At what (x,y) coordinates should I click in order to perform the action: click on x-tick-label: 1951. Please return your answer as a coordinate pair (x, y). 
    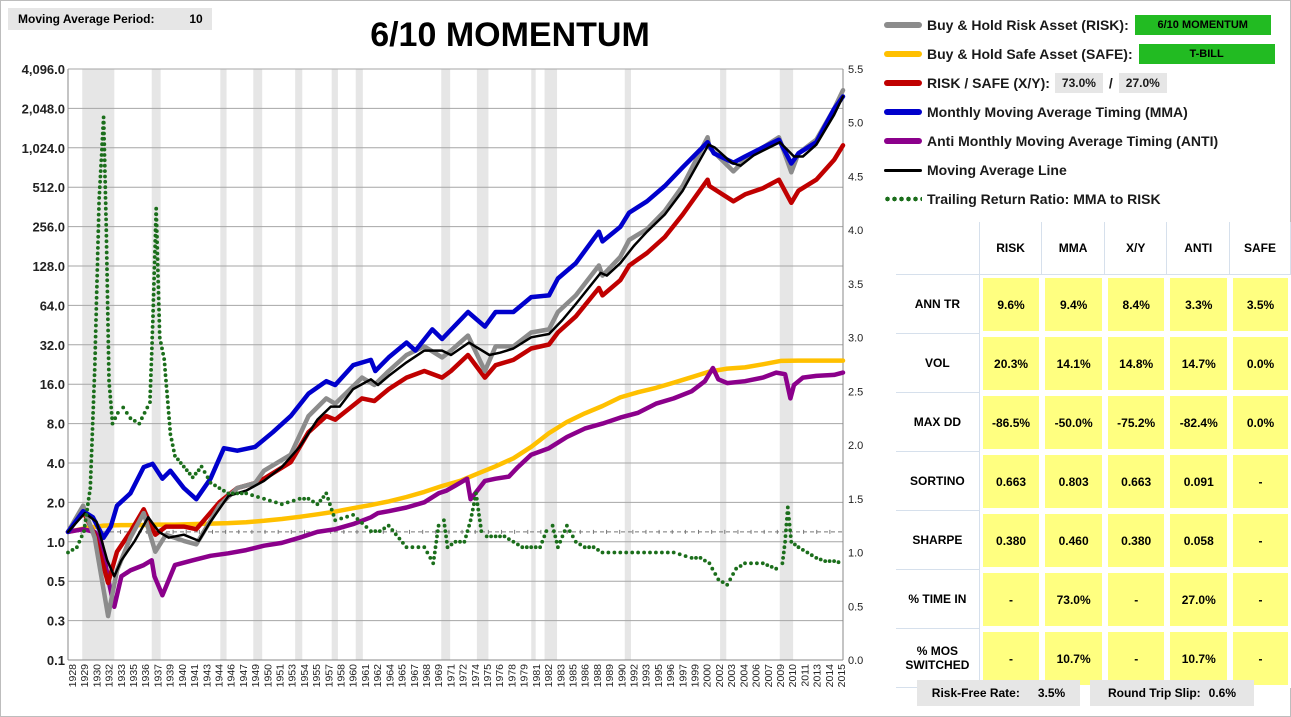
    Looking at the image, I should click on (281, 676).